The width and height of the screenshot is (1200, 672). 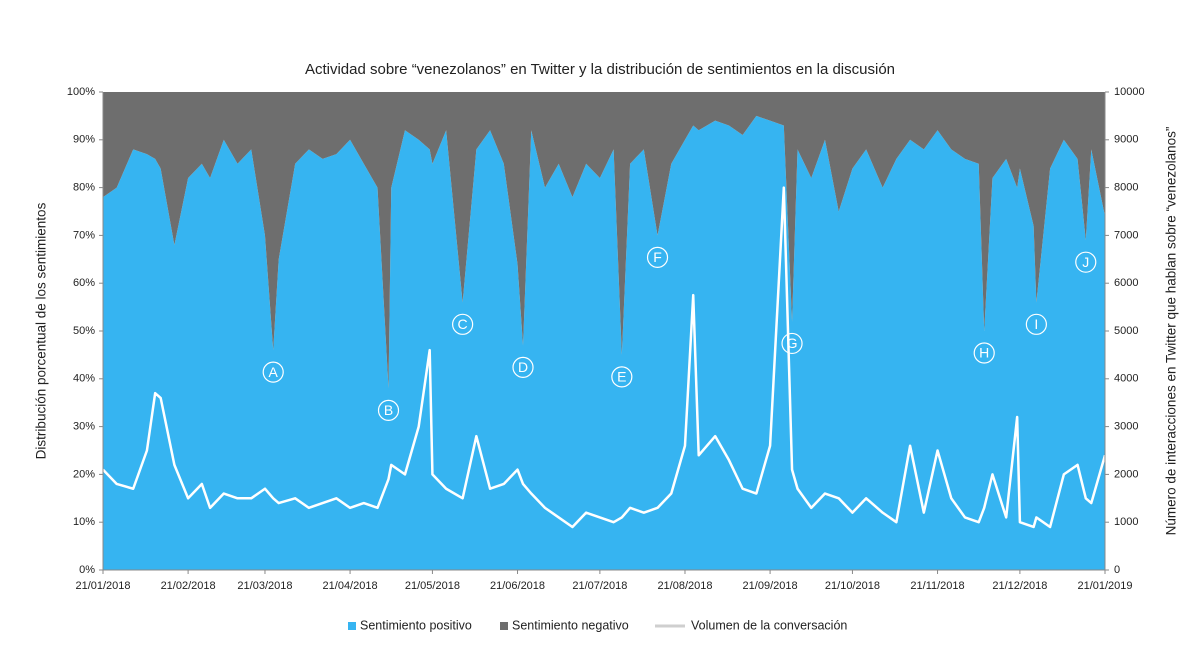 I want to click on y-tick-label: 90%, so click(x=84, y=140).